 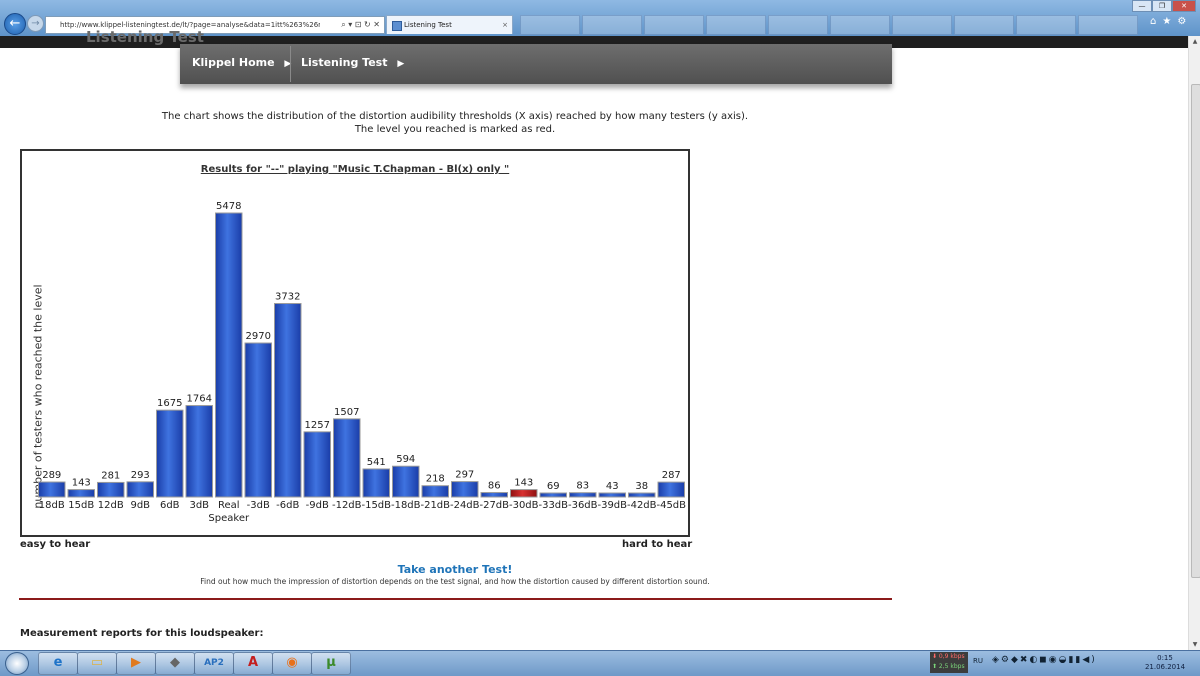 I want to click on bar-value-label: 541, so click(x=376, y=462).